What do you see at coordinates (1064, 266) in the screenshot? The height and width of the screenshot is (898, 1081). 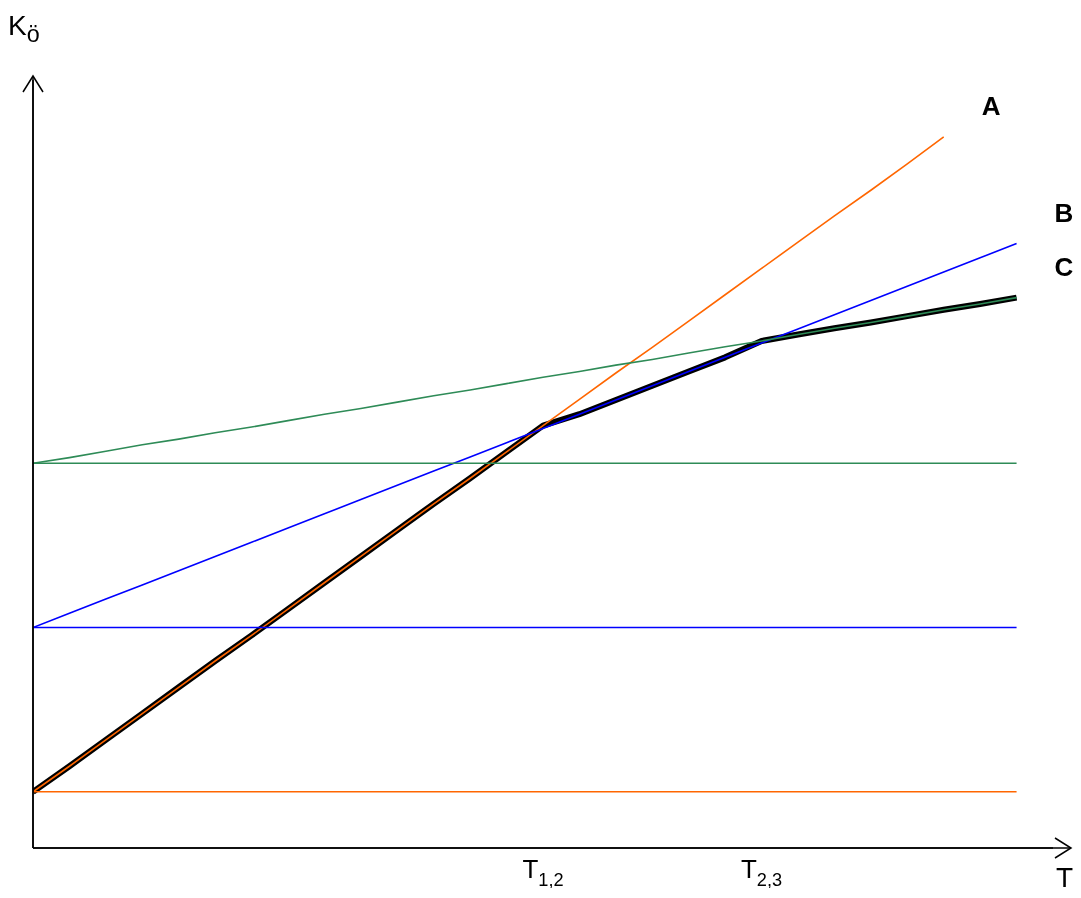 I see `series-label: C` at bounding box center [1064, 266].